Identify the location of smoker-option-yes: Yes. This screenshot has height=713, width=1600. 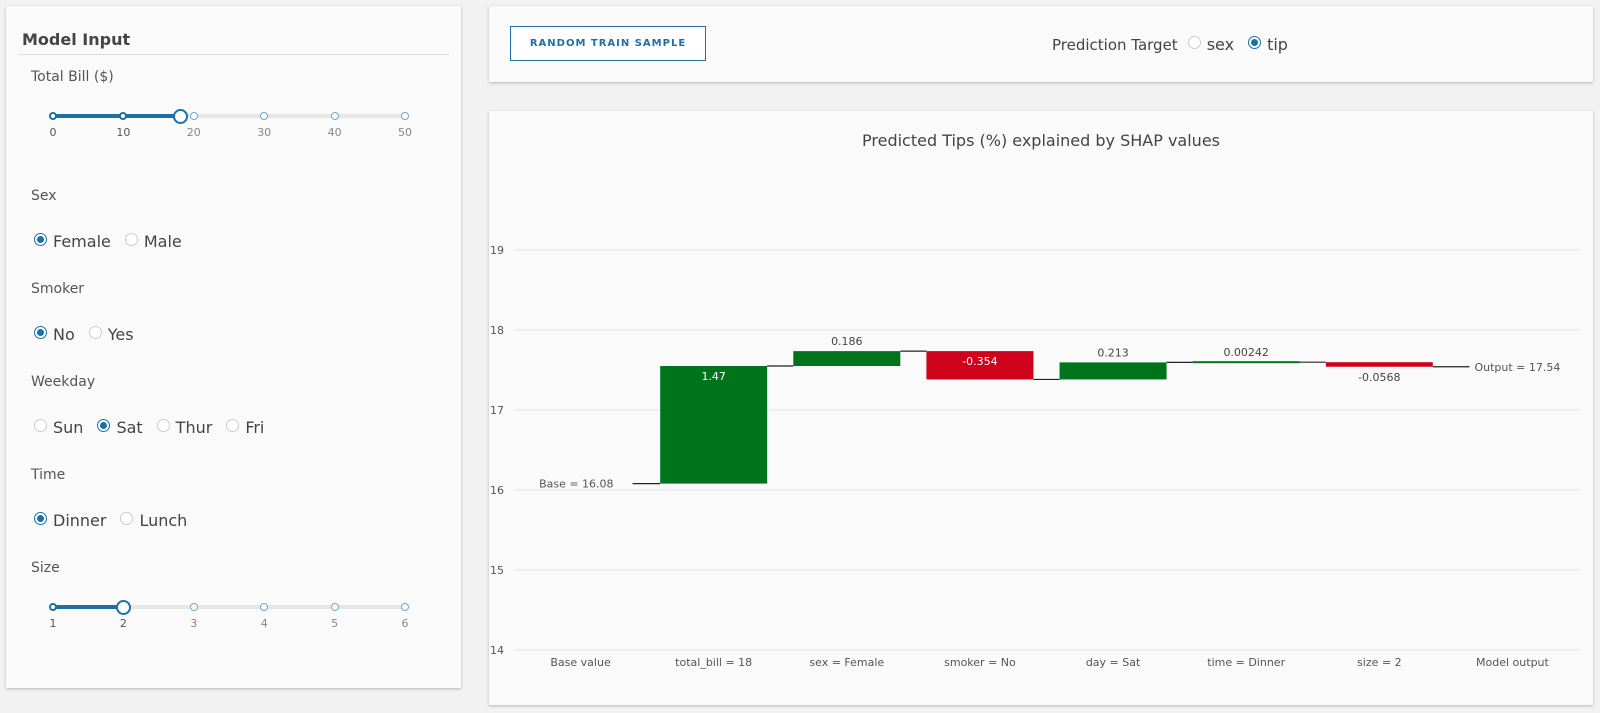
(111, 334).